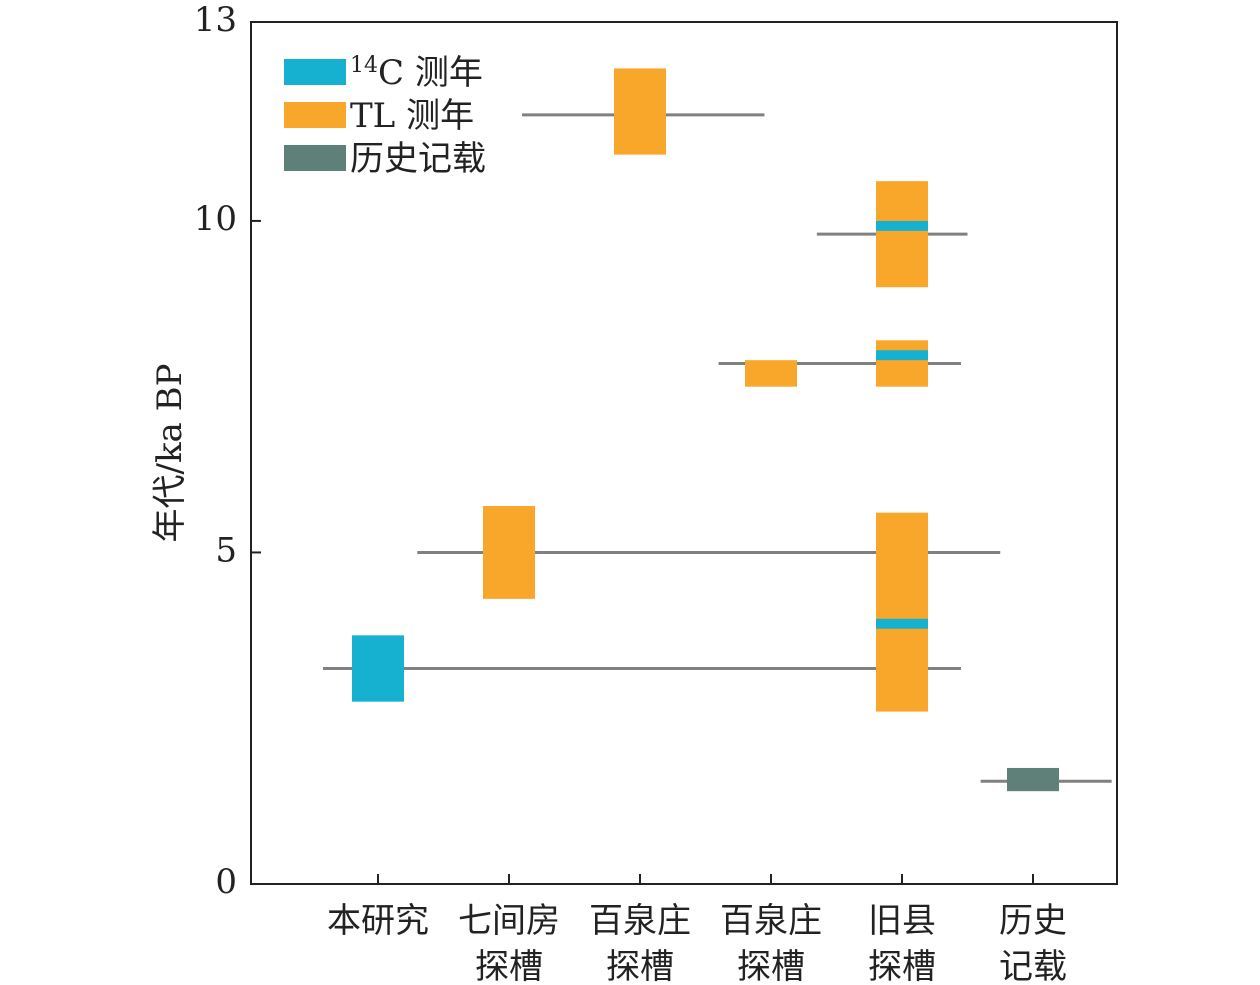 The width and height of the screenshot is (1260, 985). What do you see at coordinates (315, 158) in the screenshot?
I see `legend-swatch-history` at bounding box center [315, 158].